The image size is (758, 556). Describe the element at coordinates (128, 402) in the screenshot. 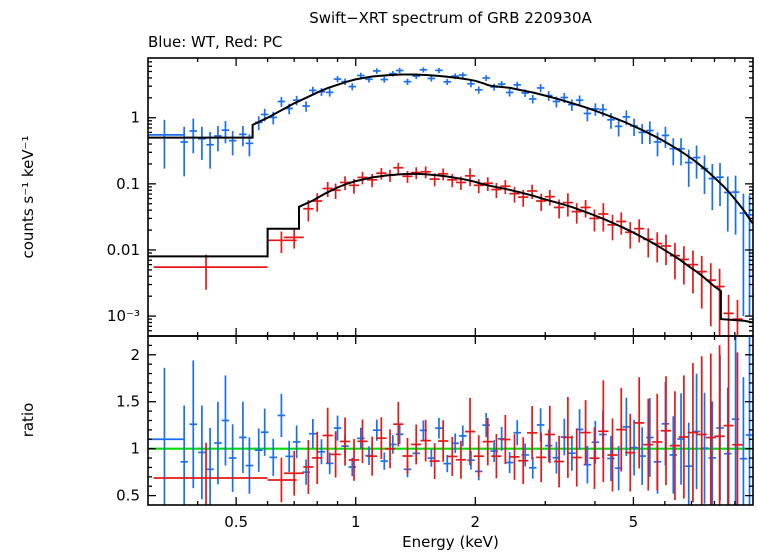

I see `tick-label: 1.5` at that location.